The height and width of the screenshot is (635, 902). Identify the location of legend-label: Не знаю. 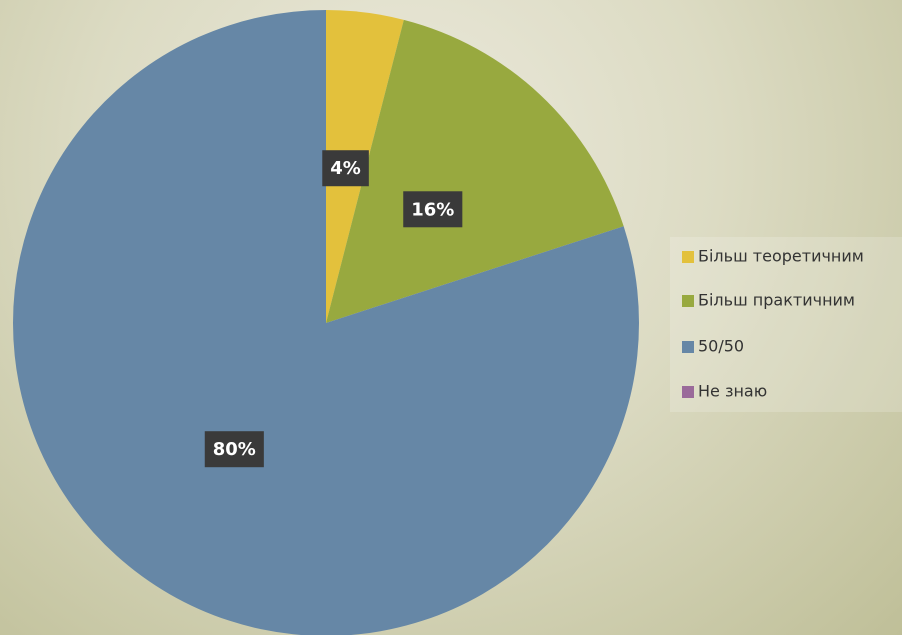
(732, 391).